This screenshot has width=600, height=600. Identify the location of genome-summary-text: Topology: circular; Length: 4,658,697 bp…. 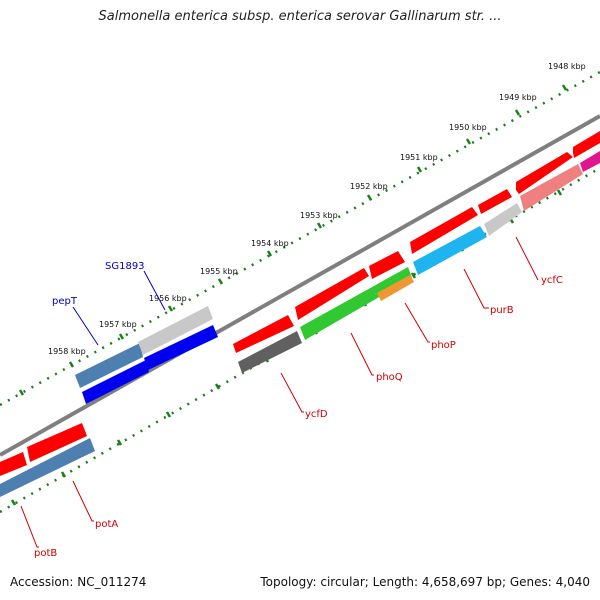
(425, 582).